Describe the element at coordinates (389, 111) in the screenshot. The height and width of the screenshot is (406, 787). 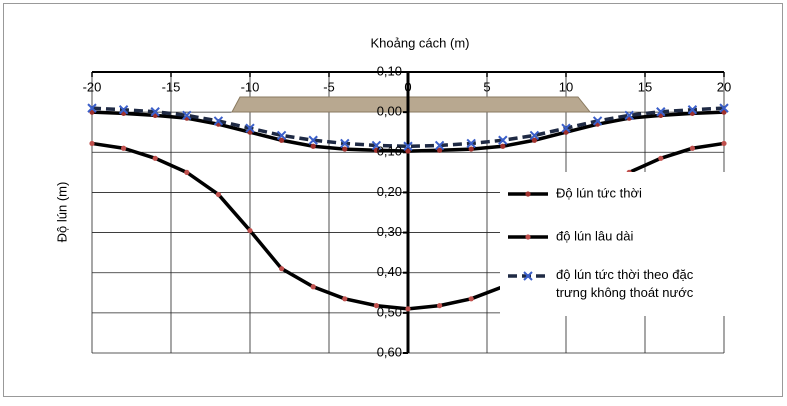
I see `y-tick-label: 0,00` at that location.